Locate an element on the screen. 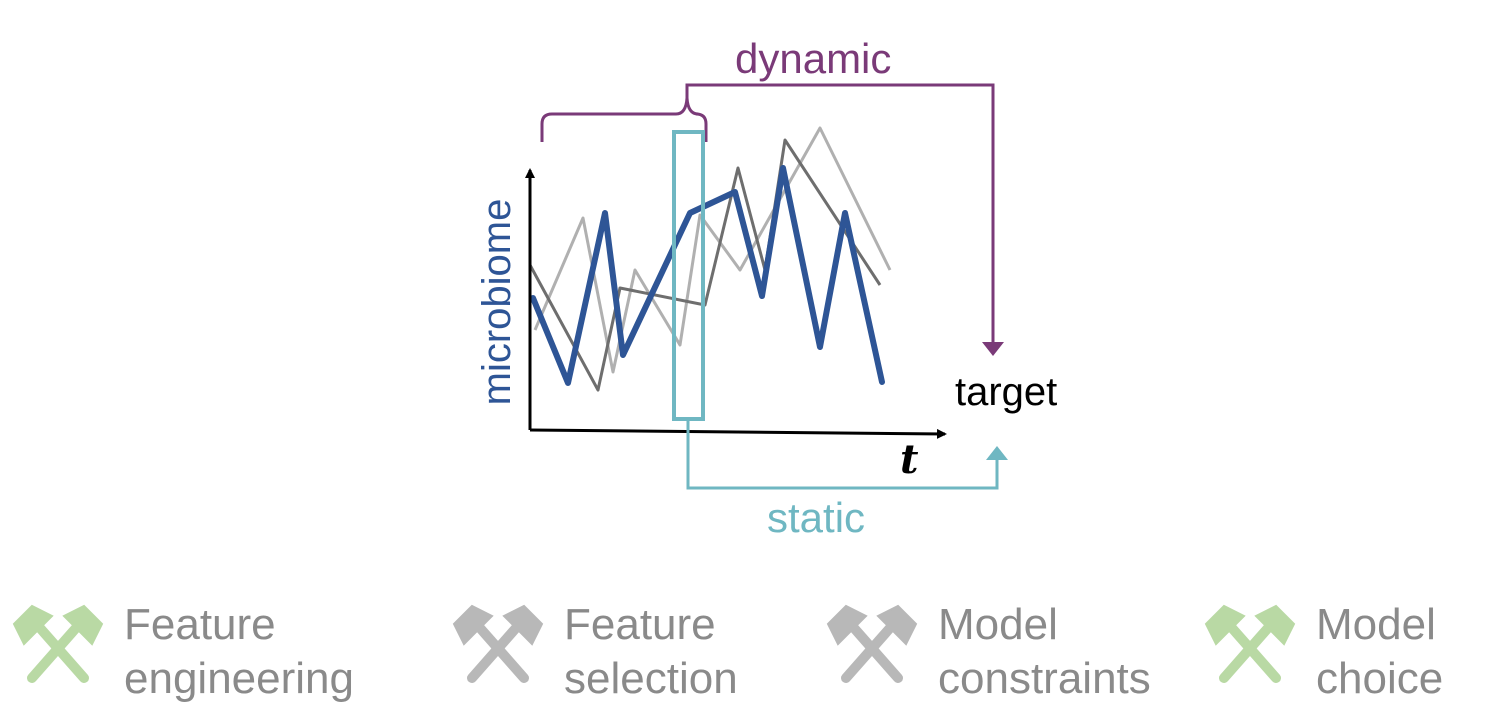  dynamic-arrow is located at coordinates (840, 214).